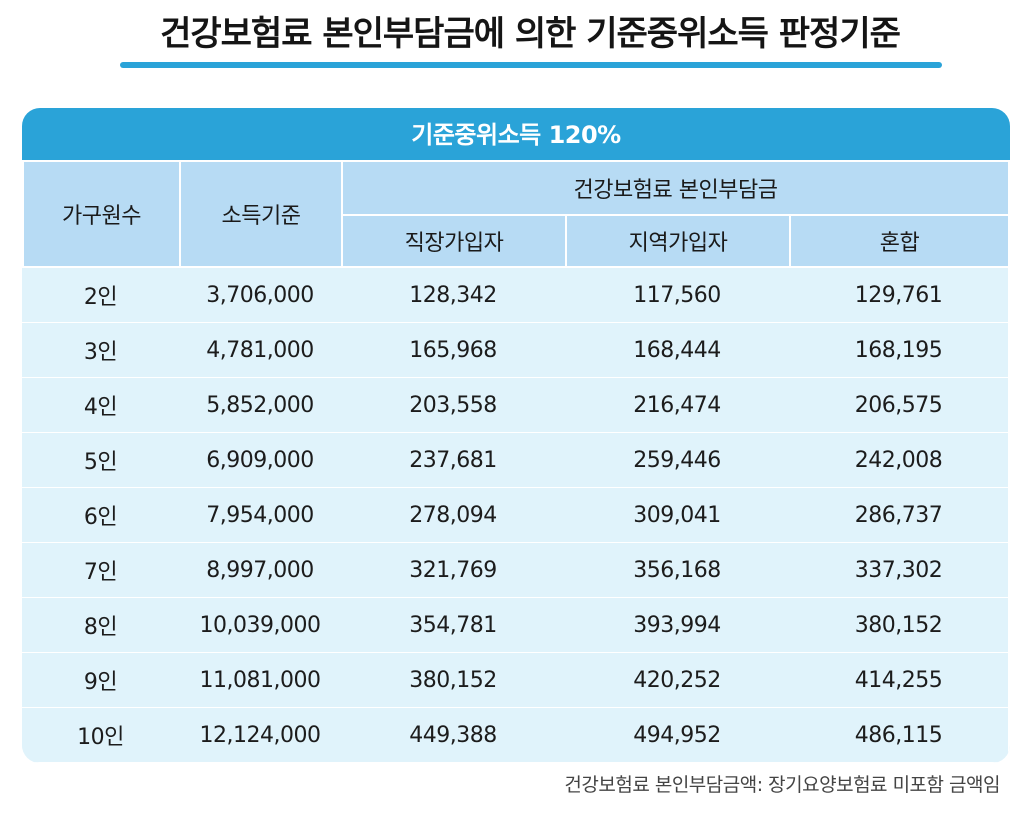 The image size is (1030, 820). What do you see at coordinates (678, 571) in the screenshot?
I see `cell-regional: 356,168` at bounding box center [678, 571].